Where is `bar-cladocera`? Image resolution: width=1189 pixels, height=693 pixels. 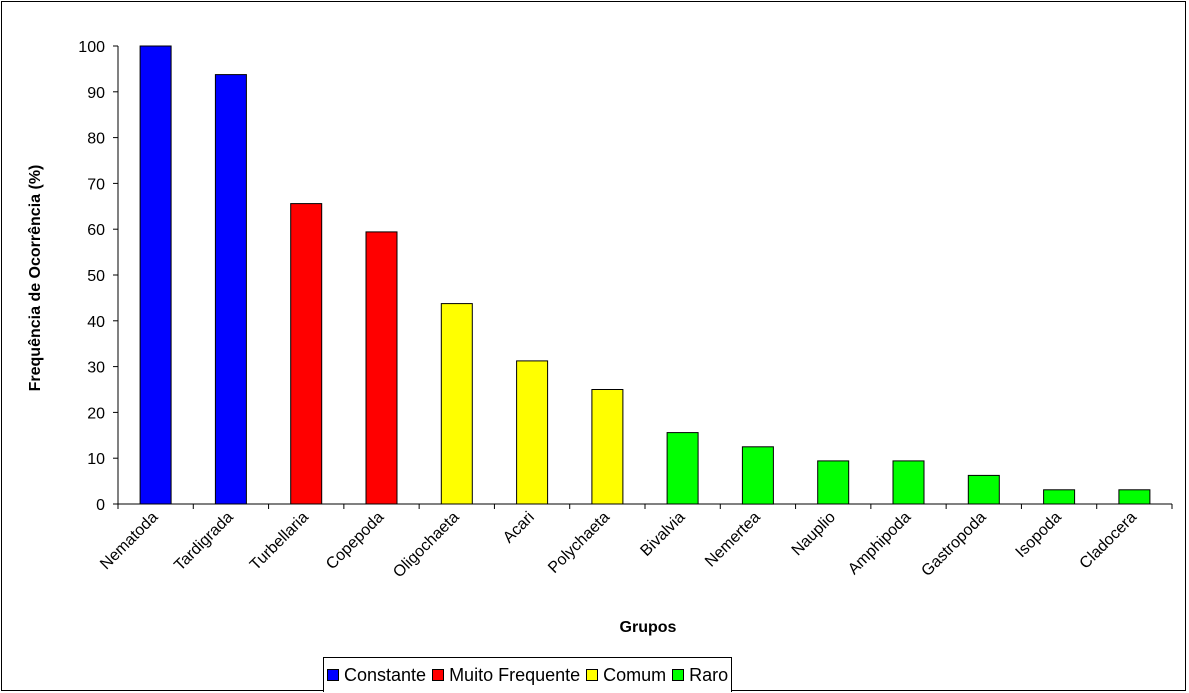 bar-cladocera is located at coordinates (1134, 497).